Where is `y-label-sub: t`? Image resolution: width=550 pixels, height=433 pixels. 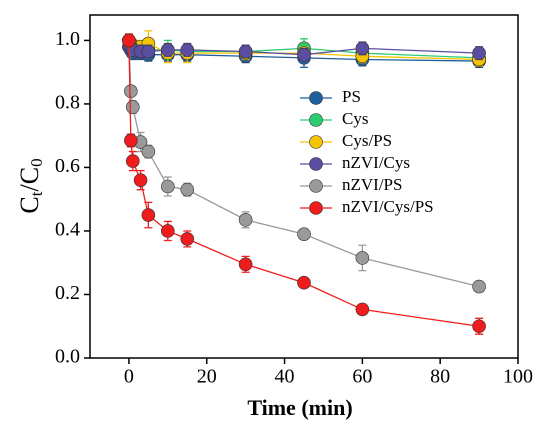
y-label-sub: t is located at coordinates (36, 193).